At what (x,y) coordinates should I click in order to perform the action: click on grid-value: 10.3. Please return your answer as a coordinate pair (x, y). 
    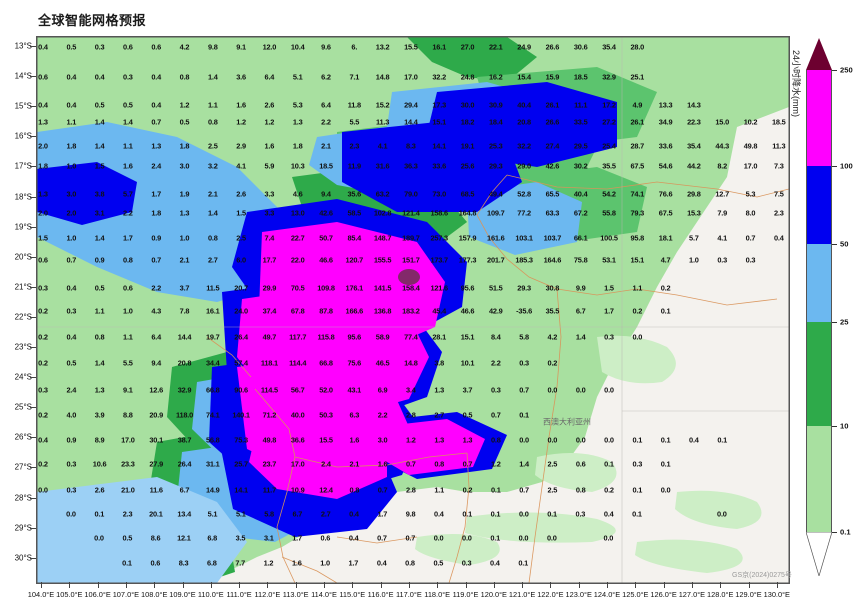
    Looking at the image, I should click on (297, 166).